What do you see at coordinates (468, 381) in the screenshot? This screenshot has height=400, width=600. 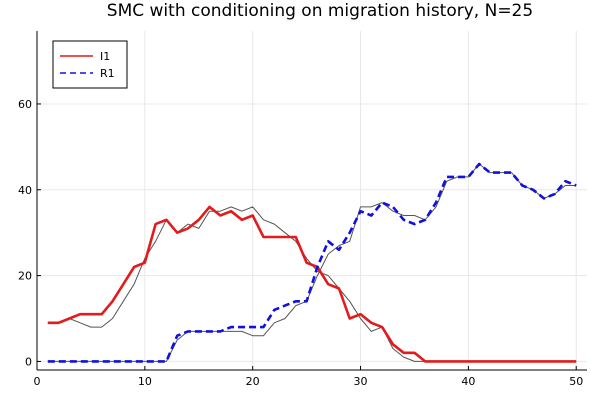 I see `x-tick-label: 40` at bounding box center [468, 381].